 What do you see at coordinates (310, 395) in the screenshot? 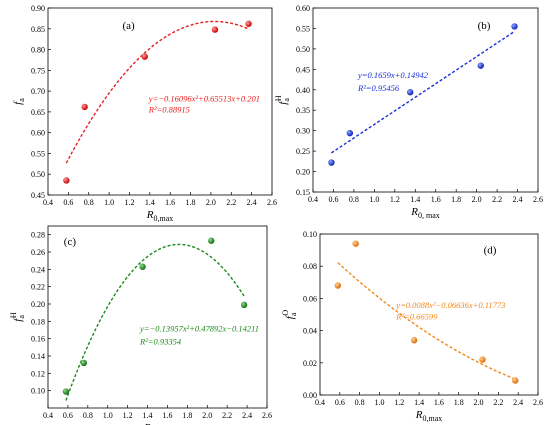
I see `y-tick-label: 0.00` at bounding box center [310, 395].